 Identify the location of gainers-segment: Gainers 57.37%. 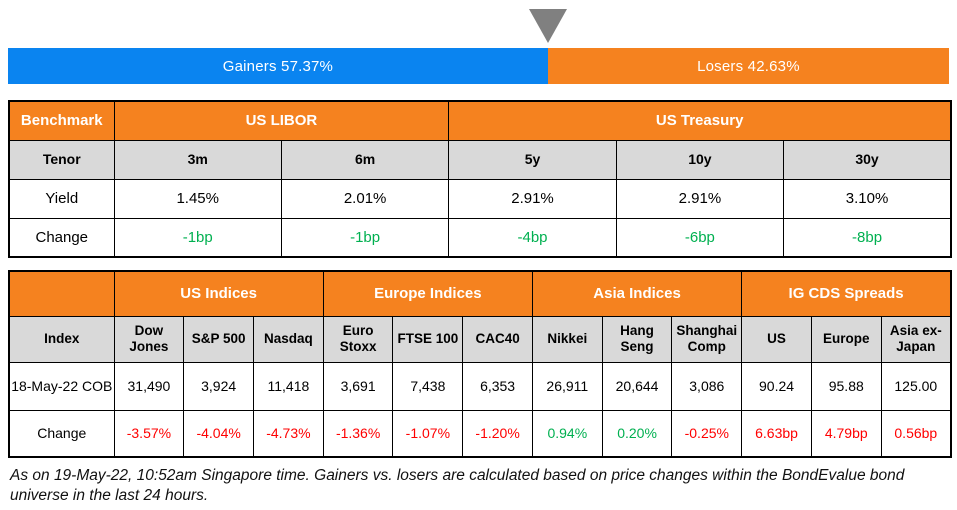
(278, 66).